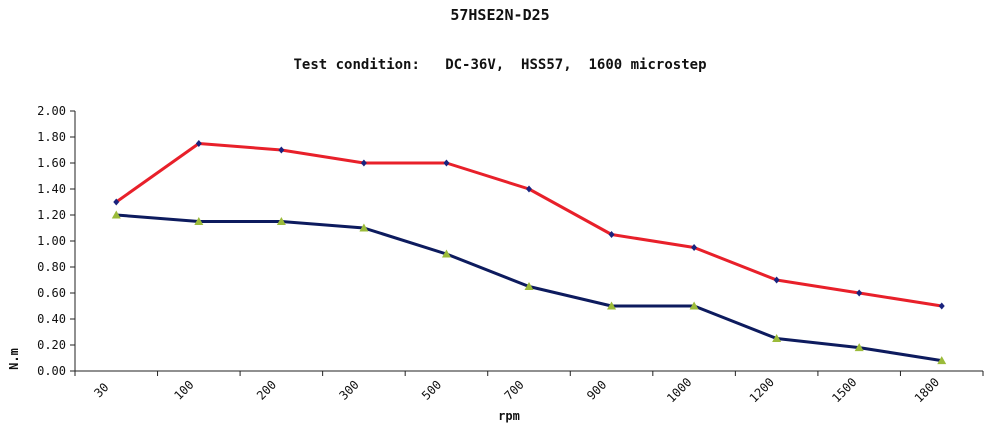 The image size is (1000, 432). Describe the element at coordinates (679, 390) in the screenshot. I see `x-tick-label: 1000` at that location.